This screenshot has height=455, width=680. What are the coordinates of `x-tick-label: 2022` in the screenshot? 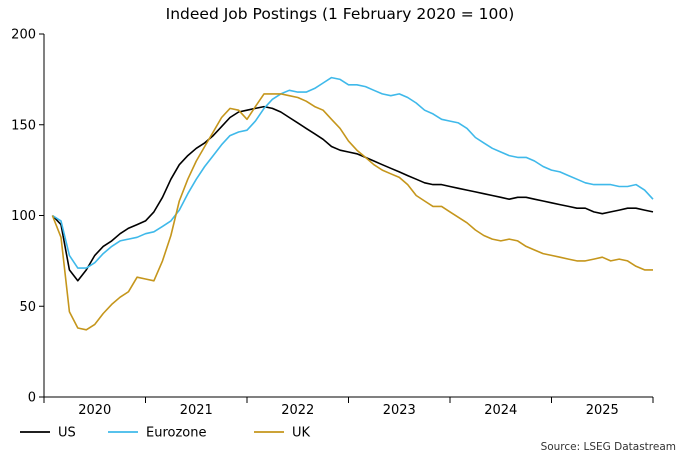 It's located at (297, 410).